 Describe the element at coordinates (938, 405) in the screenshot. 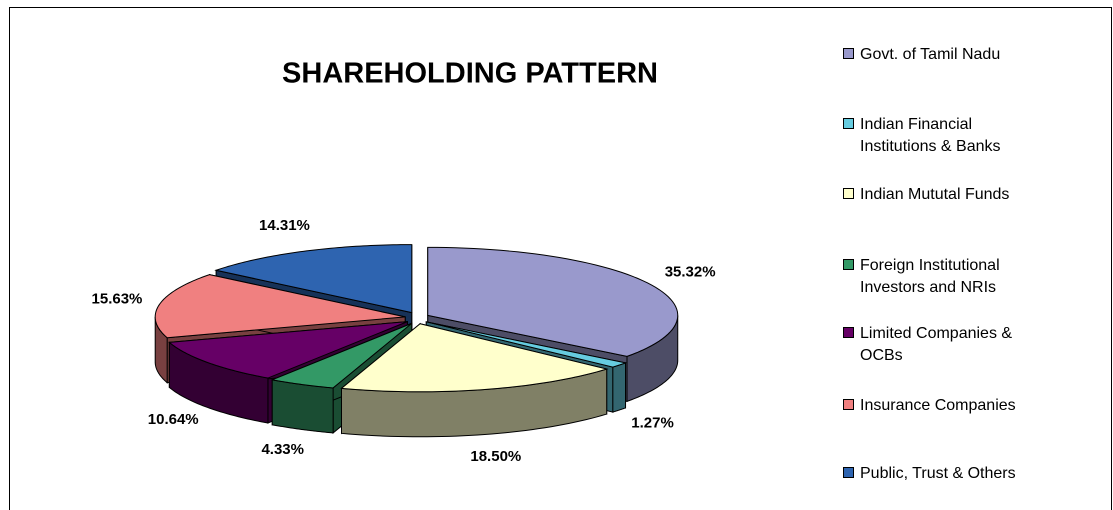

I see `legend-label: Insurance Companies` at that location.